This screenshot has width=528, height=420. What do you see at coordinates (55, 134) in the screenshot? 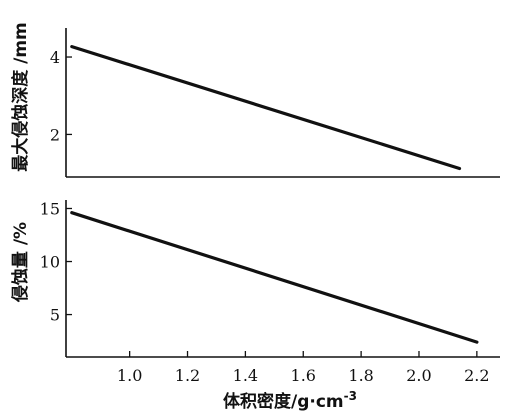
I see `top-y-tick-label: 2` at bounding box center [55, 134].